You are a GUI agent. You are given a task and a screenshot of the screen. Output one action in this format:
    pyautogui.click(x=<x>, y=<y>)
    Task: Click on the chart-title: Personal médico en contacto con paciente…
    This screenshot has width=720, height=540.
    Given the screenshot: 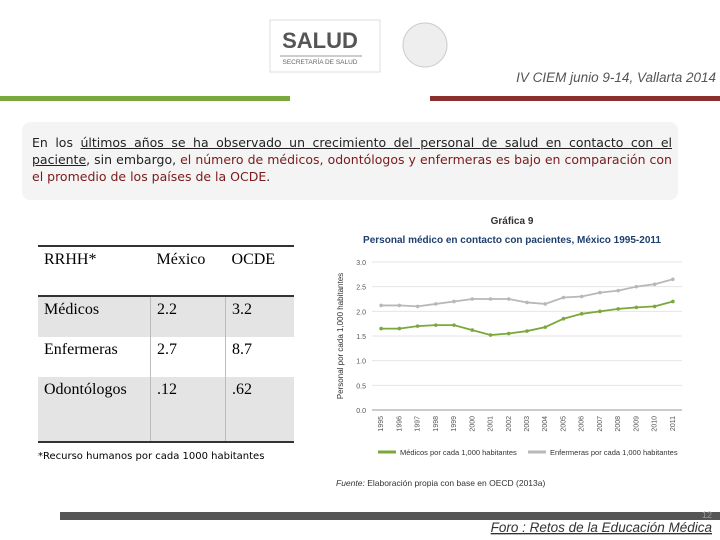 What is the action you would take?
    pyautogui.click(x=512, y=240)
    